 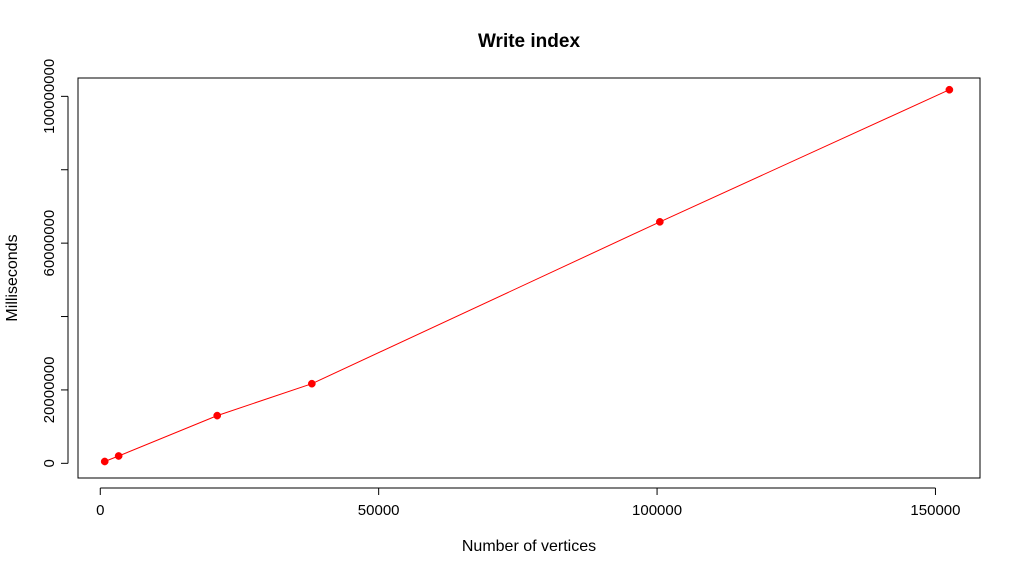 I want to click on x-tick-label: 100000, so click(x=657, y=510).